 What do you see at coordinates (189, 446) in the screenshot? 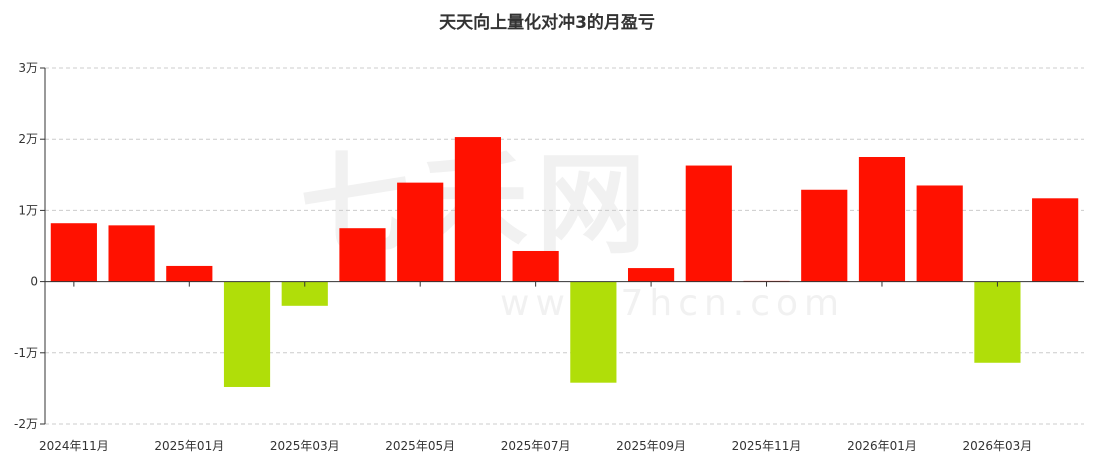
I see `x-tick-label: 2025年01月` at bounding box center [189, 446].